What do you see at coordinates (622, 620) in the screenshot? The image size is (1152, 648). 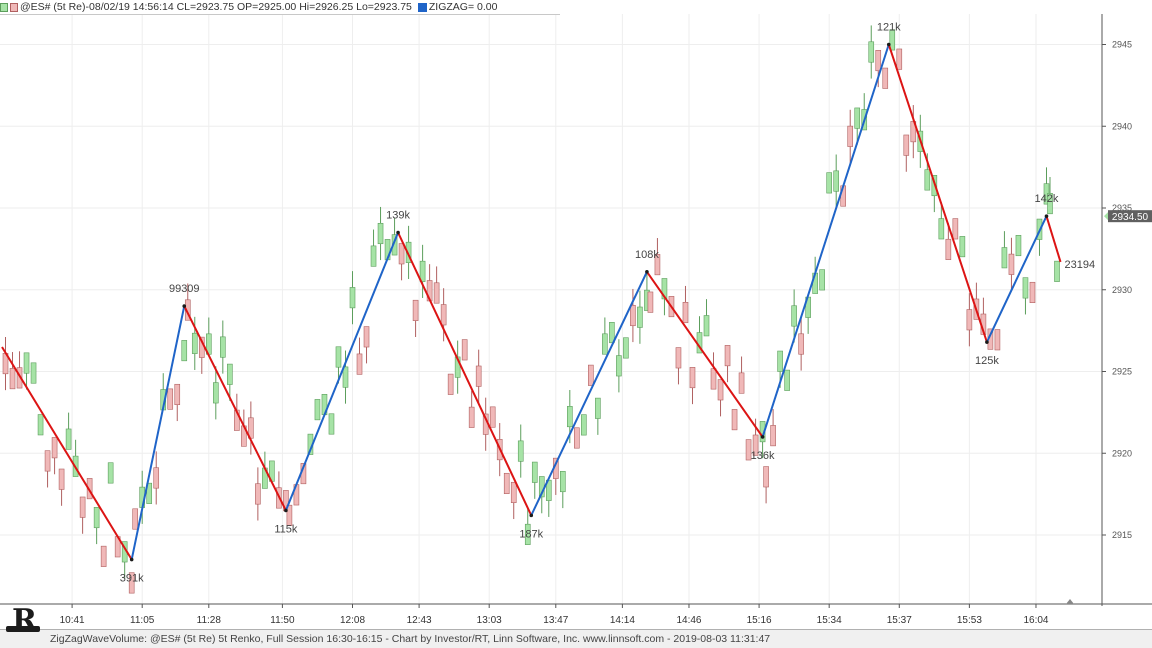 I see `x-tick-label: 14:14` at bounding box center [622, 620].